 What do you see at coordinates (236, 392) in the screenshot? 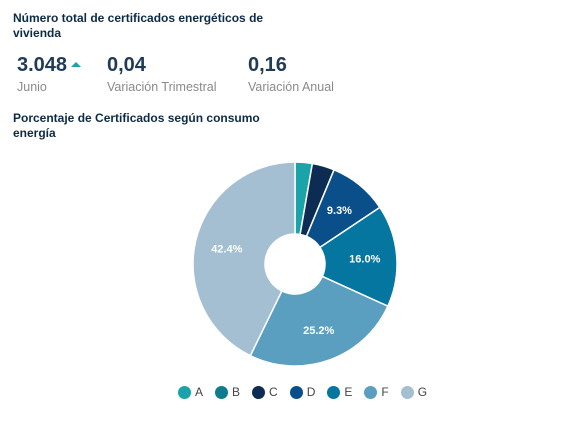
I see `legend-label-B: B` at bounding box center [236, 392].